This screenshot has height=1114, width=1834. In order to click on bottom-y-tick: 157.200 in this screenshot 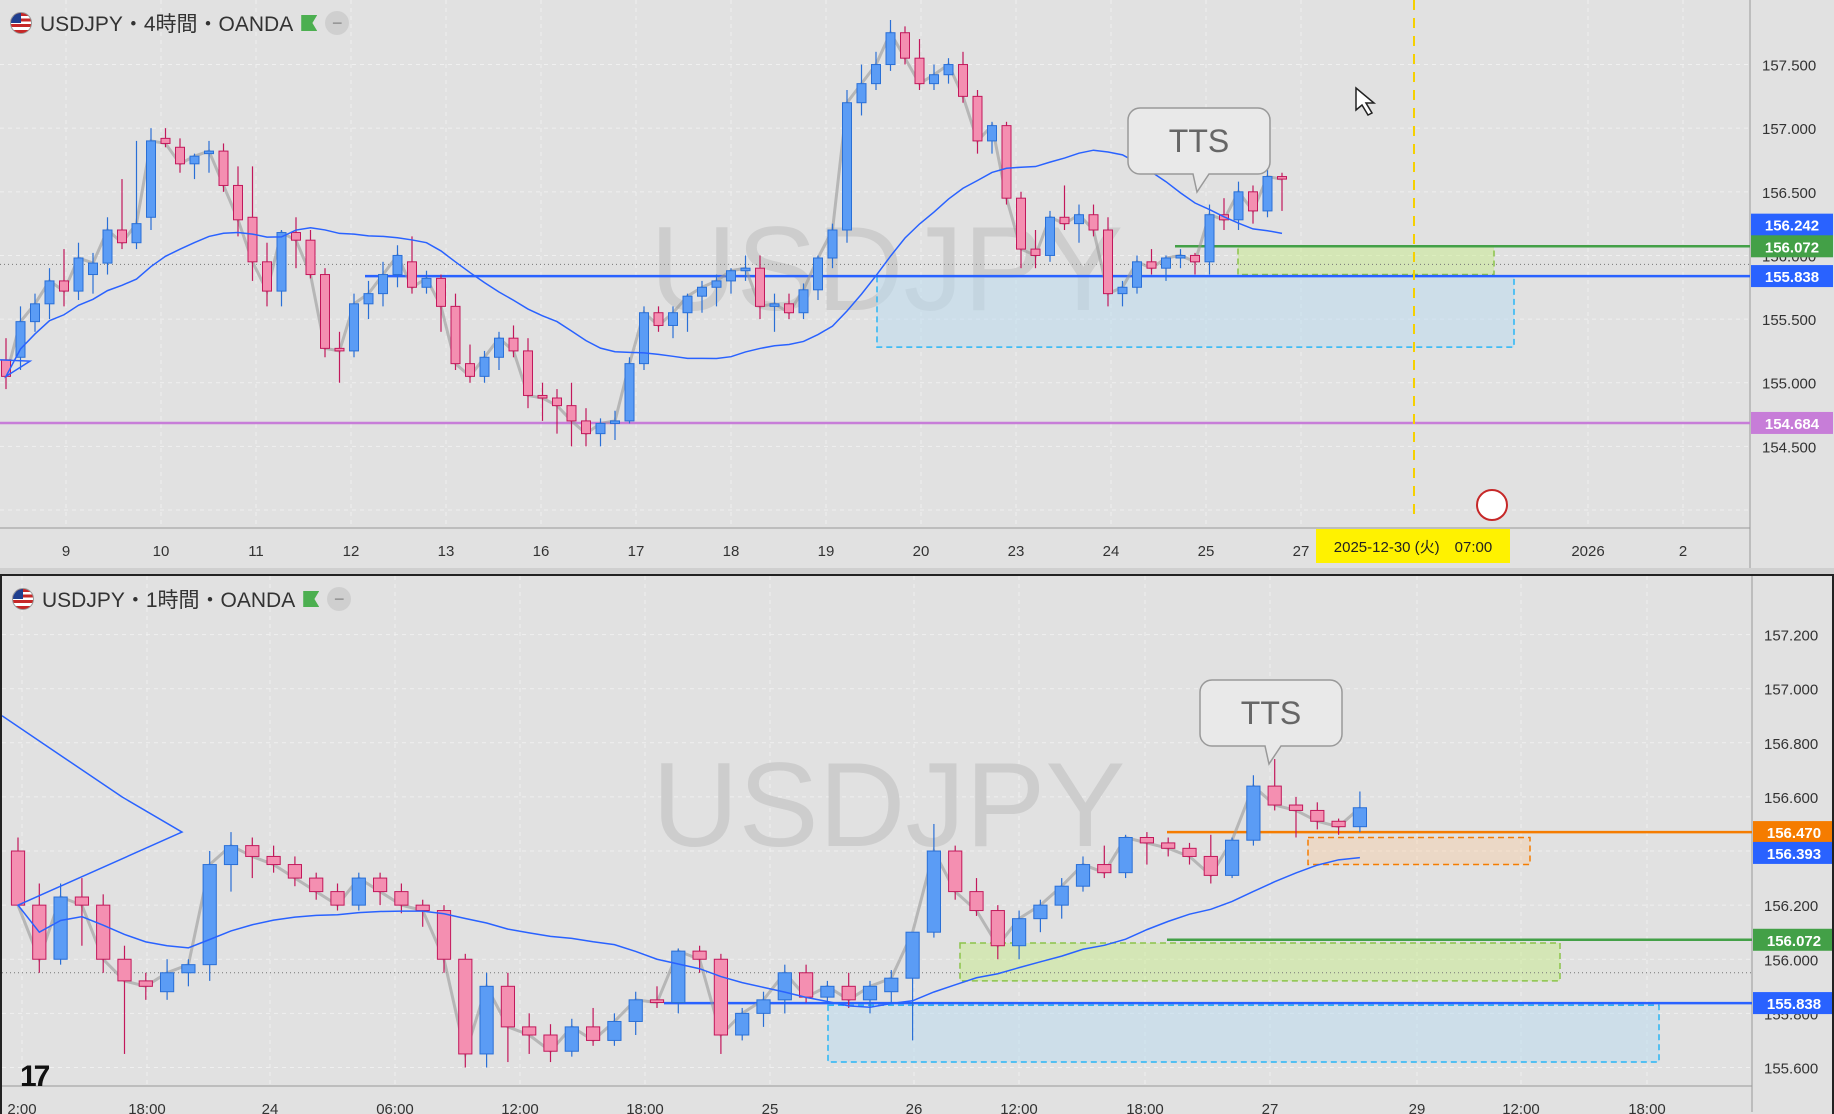, I will do `click(1791, 636)`.